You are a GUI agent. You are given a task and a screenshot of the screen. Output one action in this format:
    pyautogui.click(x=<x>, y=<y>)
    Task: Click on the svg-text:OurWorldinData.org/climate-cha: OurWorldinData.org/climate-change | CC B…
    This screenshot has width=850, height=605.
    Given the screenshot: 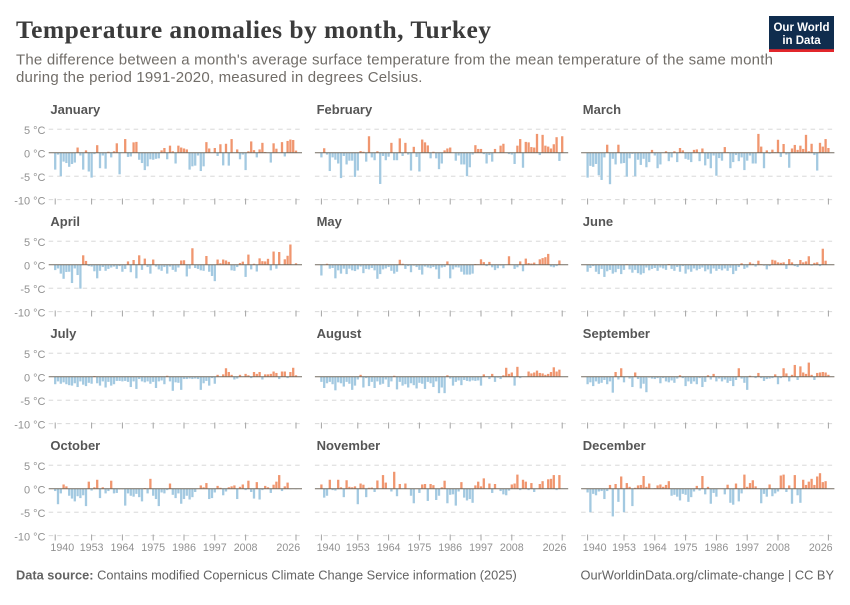 What is the action you would take?
    pyautogui.click(x=708, y=575)
    